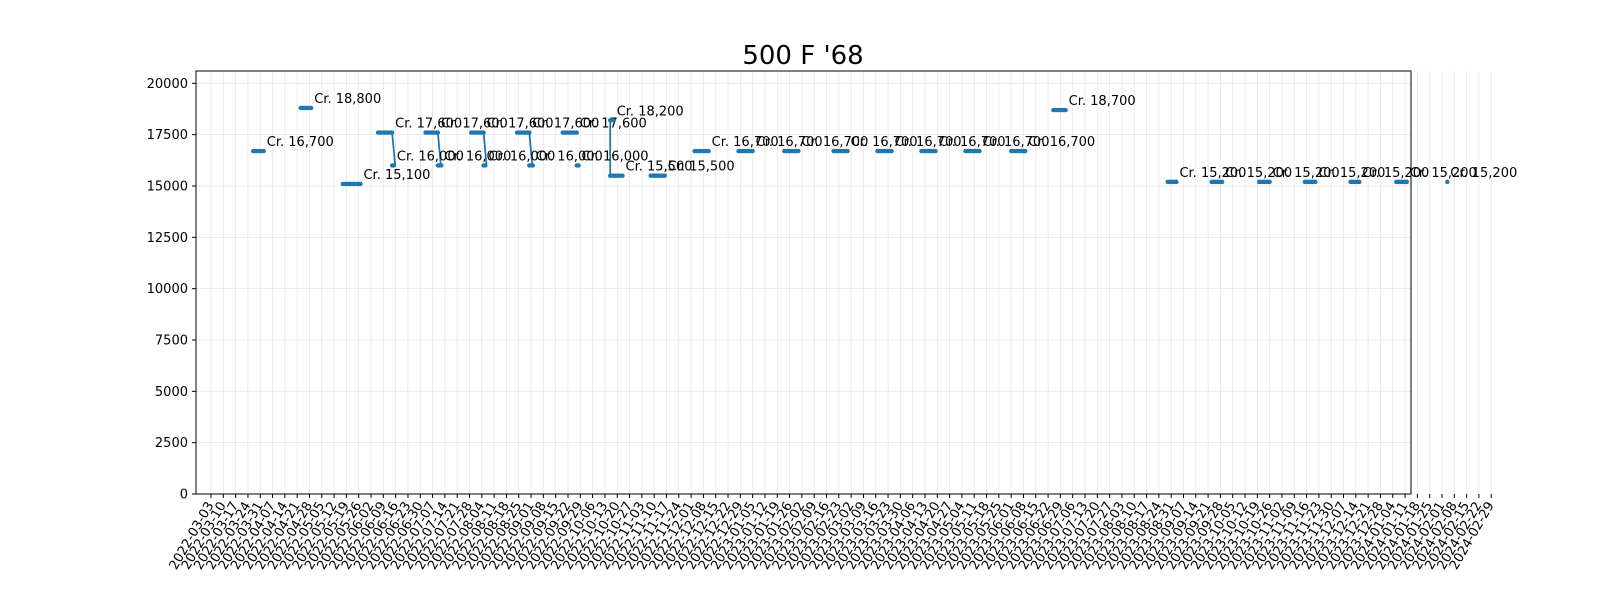 This screenshot has width=1600, height=604. Describe the element at coordinates (167, 186) in the screenshot. I see `y-tick-label: 15000` at that location.